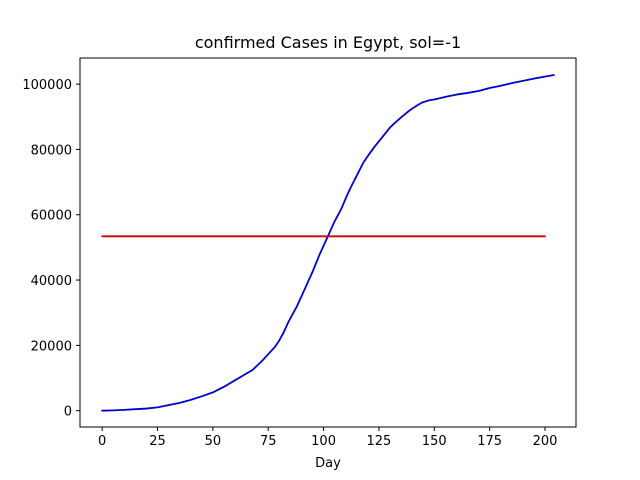 The image size is (640, 480). What do you see at coordinates (213, 441) in the screenshot?
I see `x-tick-label: 50` at bounding box center [213, 441].